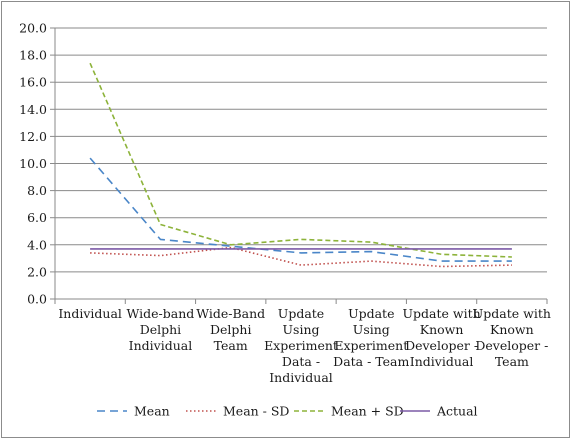 This screenshot has width=573, height=441. I want to click on legend-label: Mean, so click(152, 411).